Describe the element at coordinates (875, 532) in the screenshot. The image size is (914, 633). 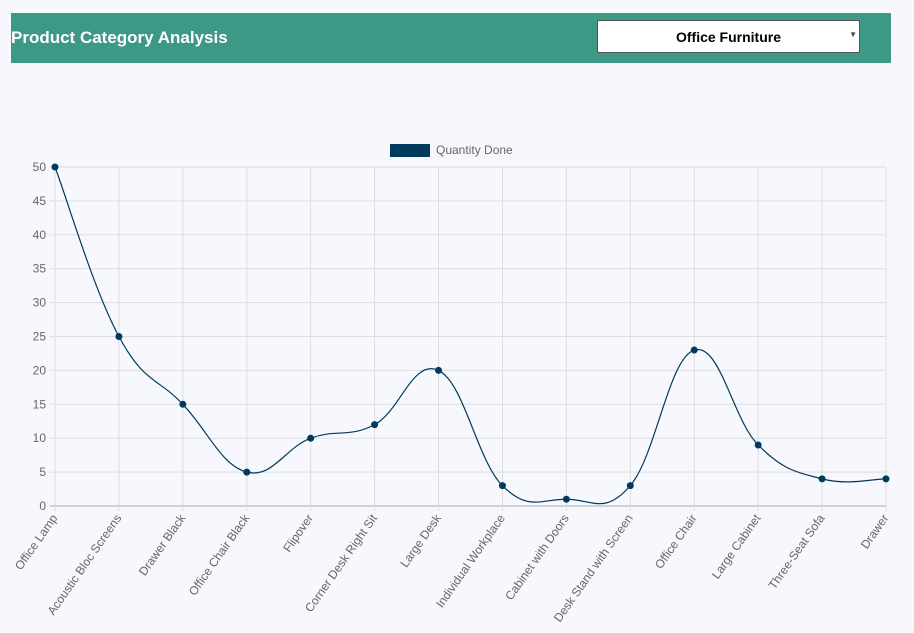
I see `x-tick-label: Drawer` at that location.